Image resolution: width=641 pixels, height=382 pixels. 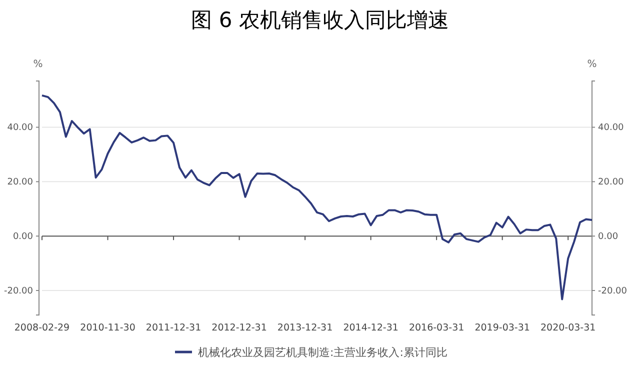 I want to click on y-axis-title: %, so click(x=38, y=64).